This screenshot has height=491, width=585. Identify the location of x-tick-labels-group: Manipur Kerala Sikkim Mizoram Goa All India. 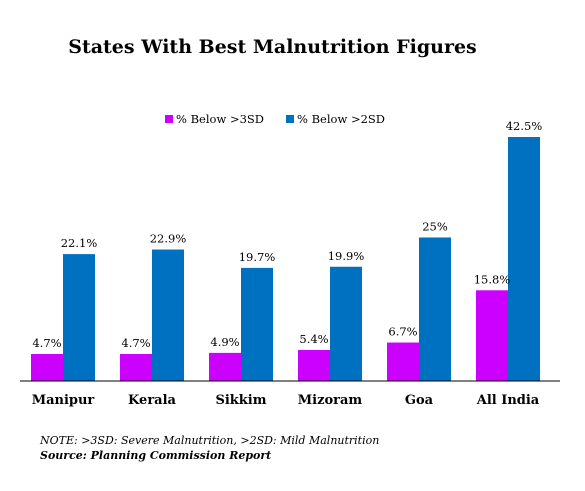
(286, 400).